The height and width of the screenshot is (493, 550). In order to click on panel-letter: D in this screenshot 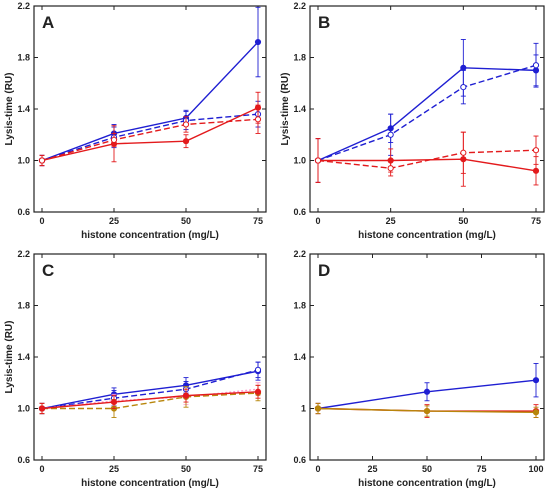, I will do `click(324, 270)`.